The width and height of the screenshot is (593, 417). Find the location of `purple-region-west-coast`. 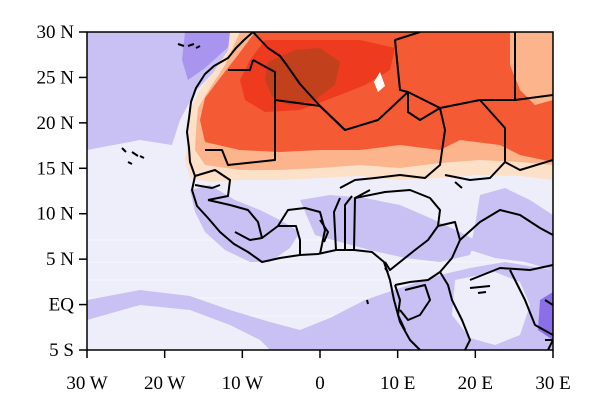

purple-region-west-coast is located at coordinates (245, 223).